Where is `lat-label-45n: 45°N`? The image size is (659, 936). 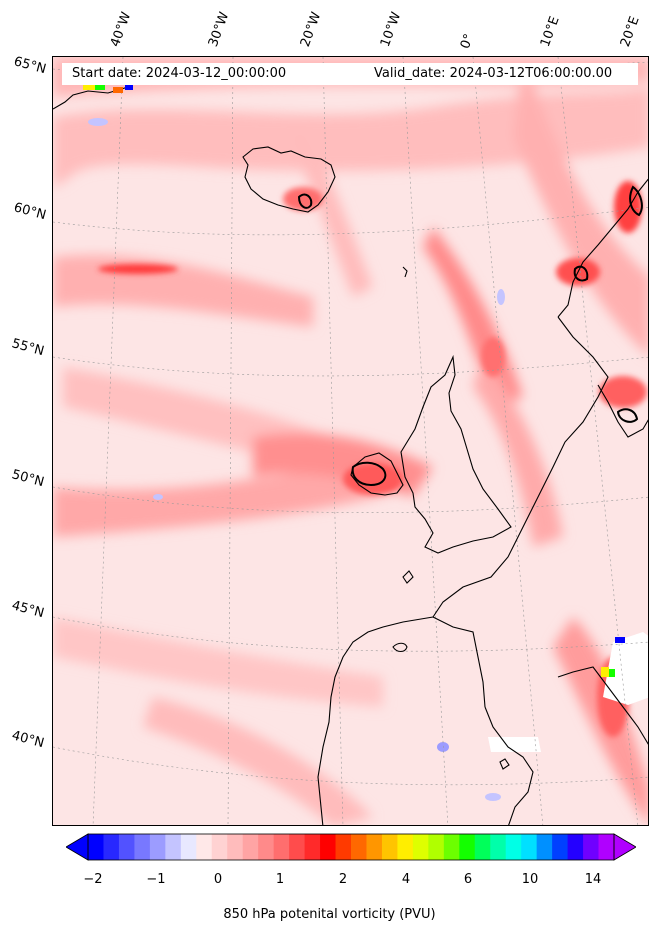 lat-label-45n: 45°N is located at coordinates (28, 610).